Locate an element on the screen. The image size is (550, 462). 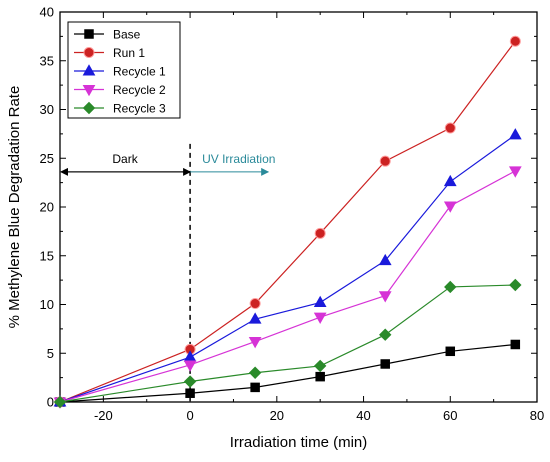
y-tick-label: 15 is located at coordinates (47, 255).